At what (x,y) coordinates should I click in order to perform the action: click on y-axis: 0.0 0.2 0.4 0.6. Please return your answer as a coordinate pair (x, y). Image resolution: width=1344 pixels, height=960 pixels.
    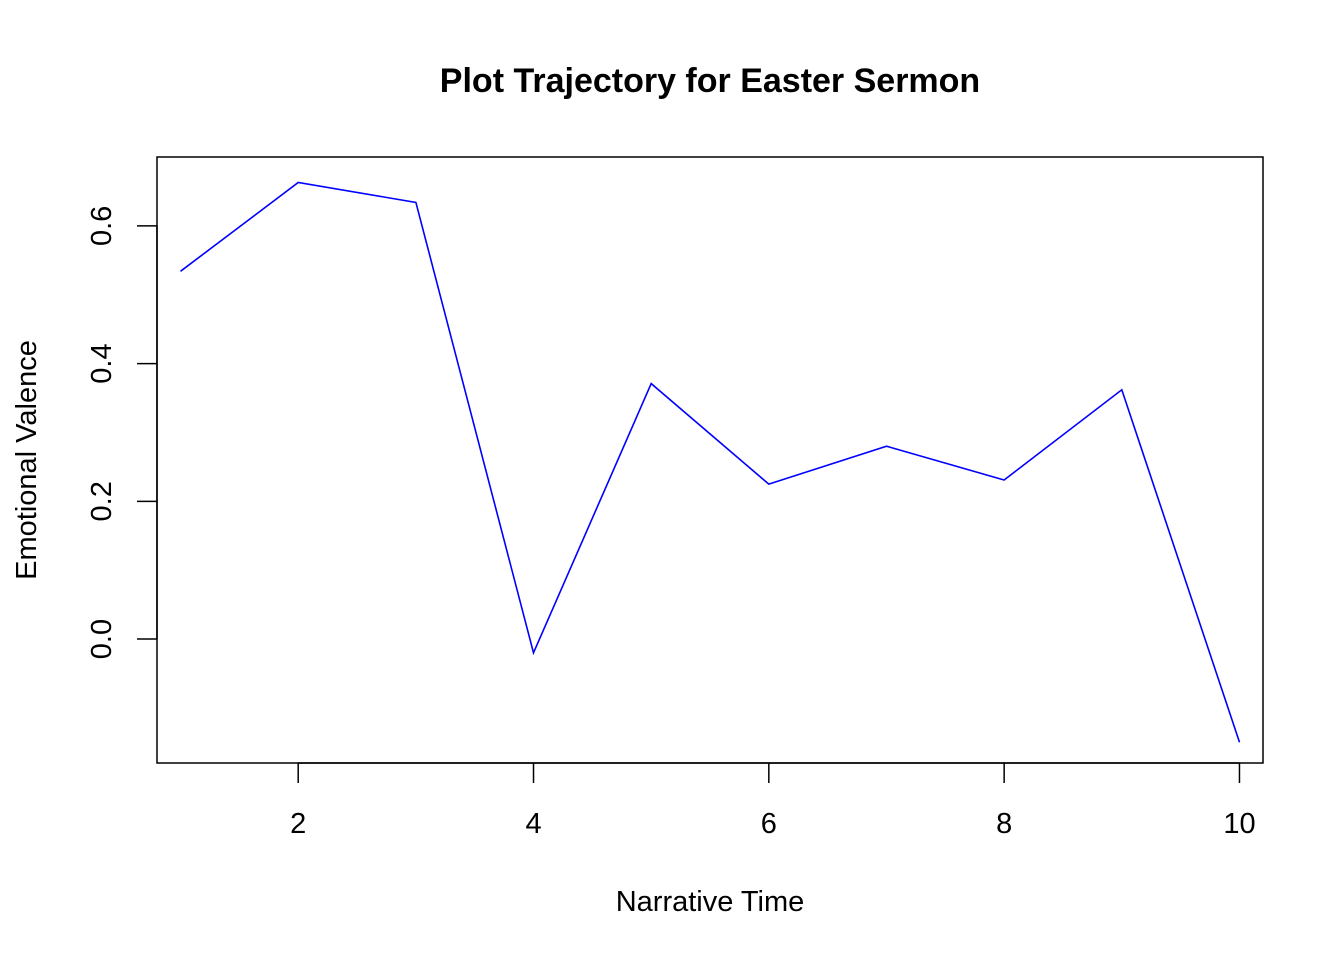
    Looking at the image, I should click on (122, 432).